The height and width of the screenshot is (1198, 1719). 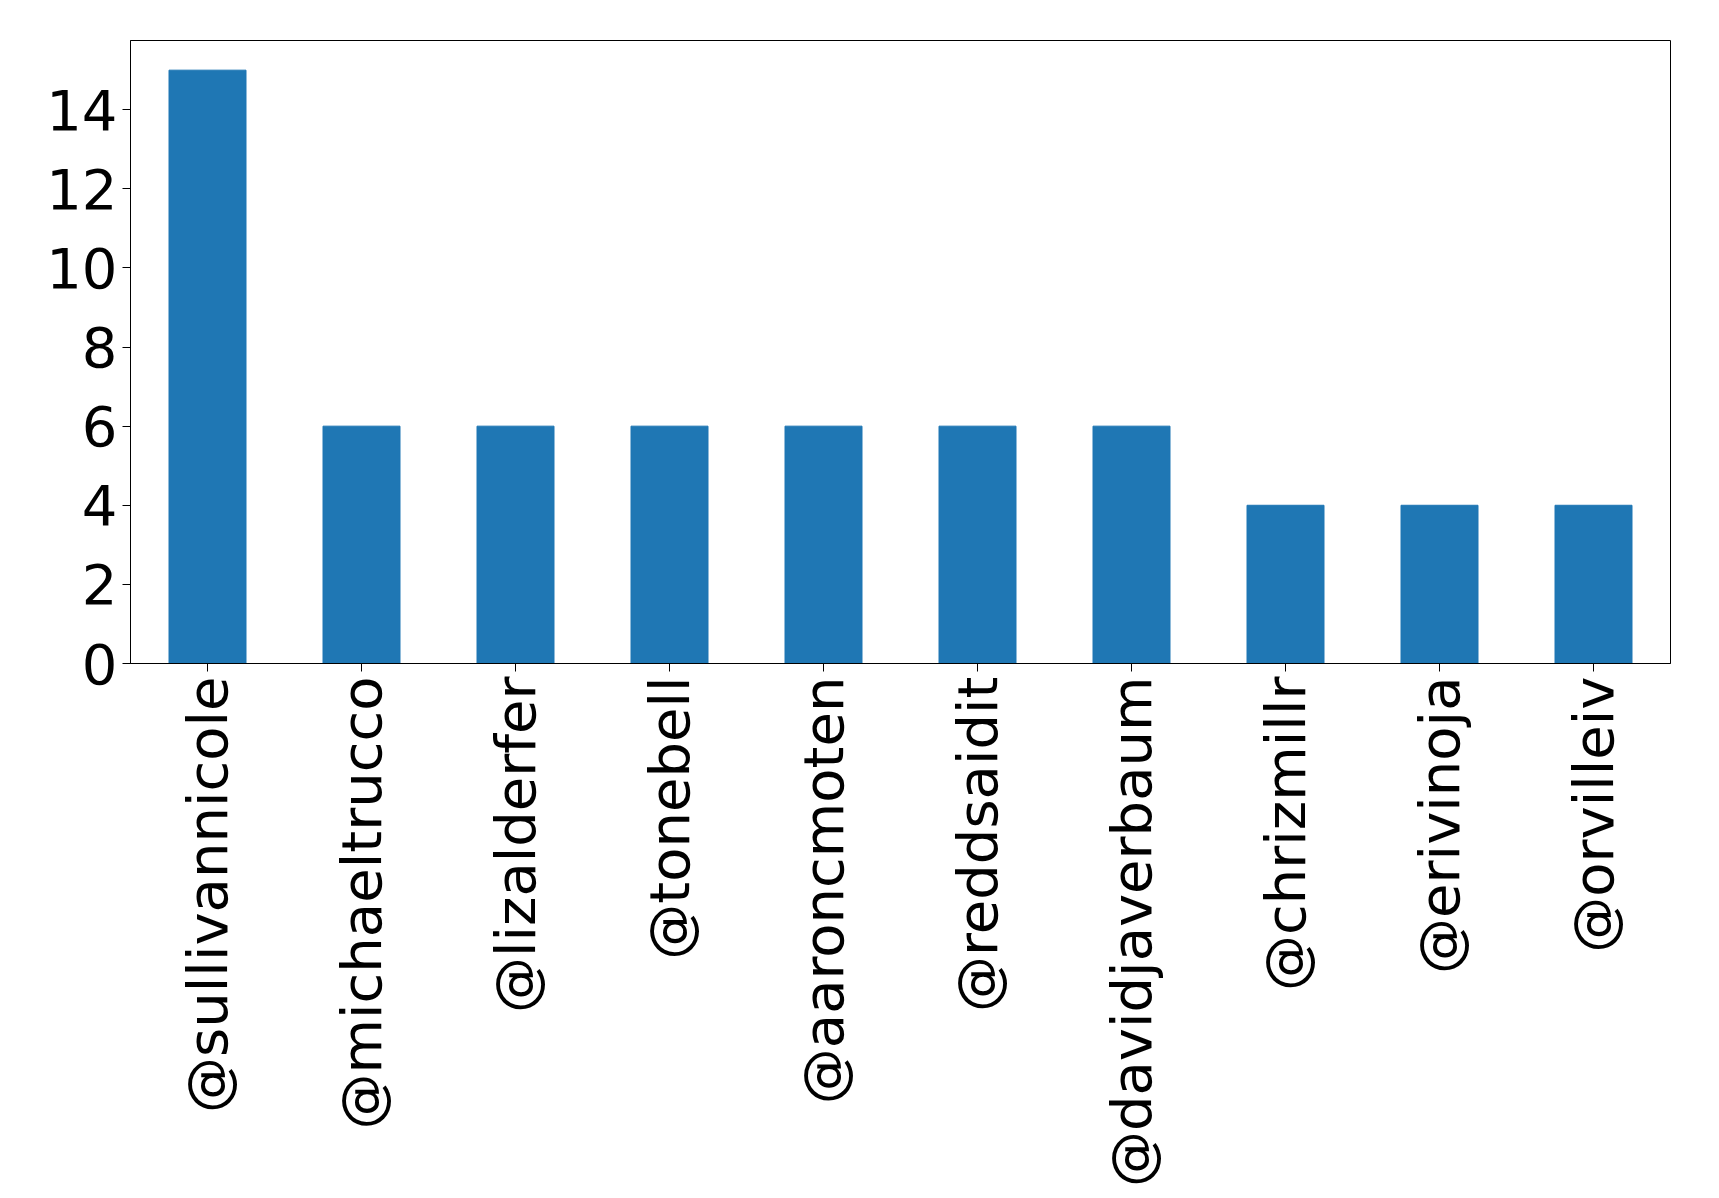 I want to click on y-tick-label: 14, so click(x=82, y=110).